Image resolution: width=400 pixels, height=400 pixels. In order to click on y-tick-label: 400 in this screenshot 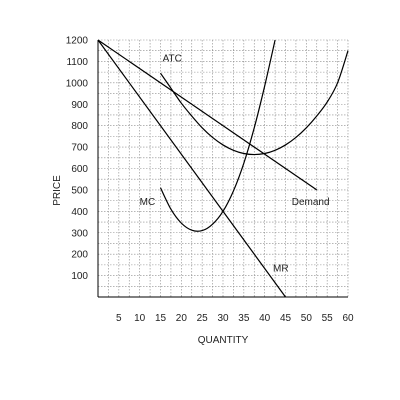, I will do `click(79, 212)`.